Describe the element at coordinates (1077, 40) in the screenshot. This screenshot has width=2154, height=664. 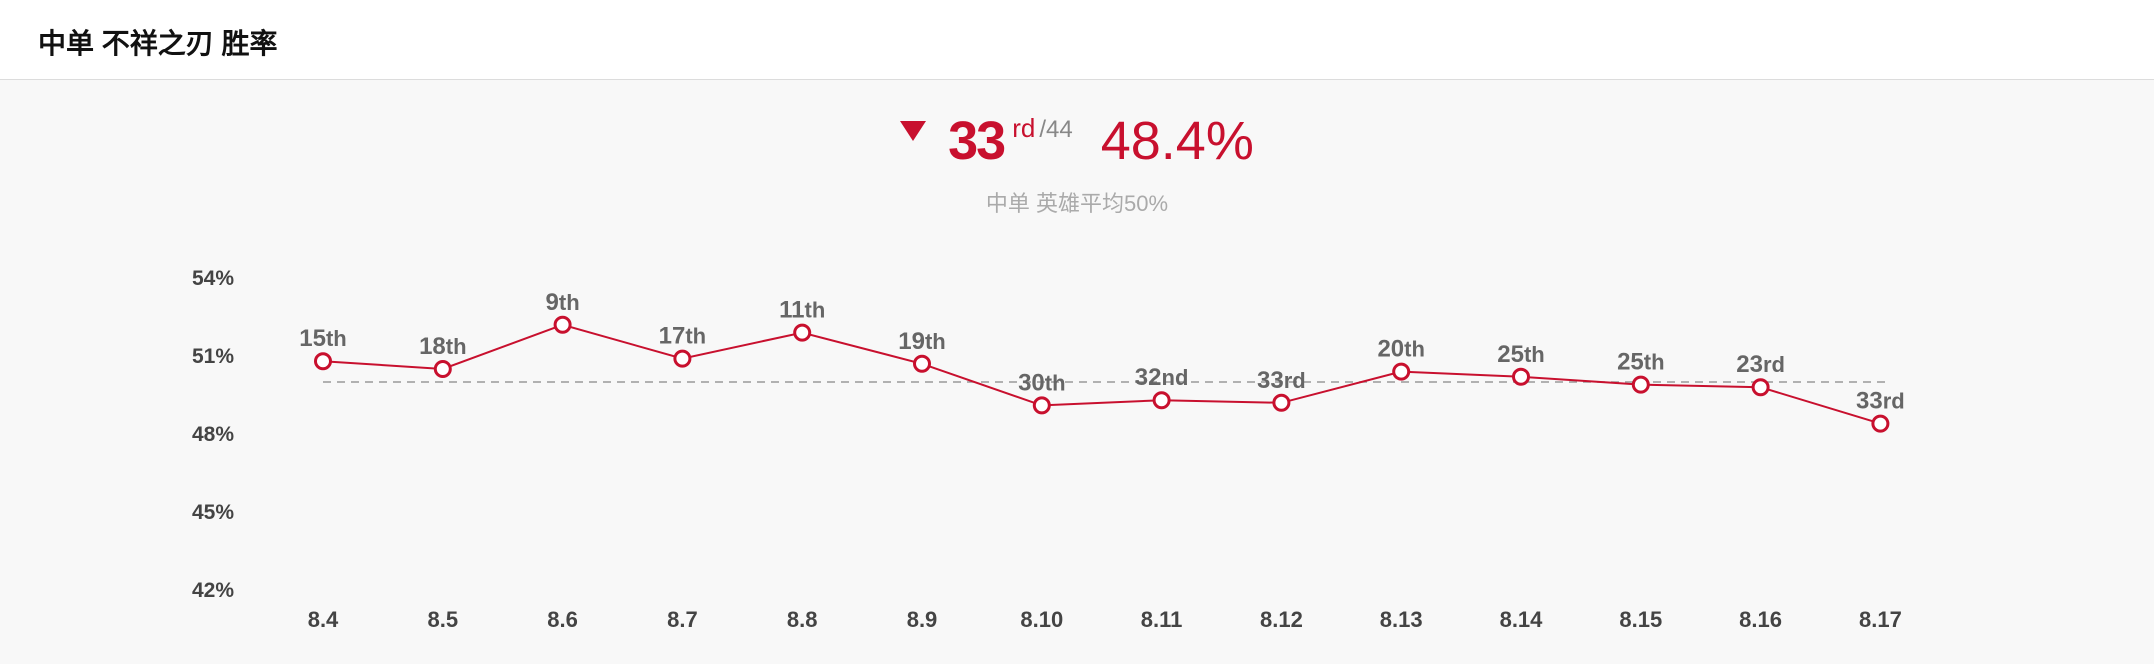
I see `page-header: 中单 不祥之刃 胜率` at that location.